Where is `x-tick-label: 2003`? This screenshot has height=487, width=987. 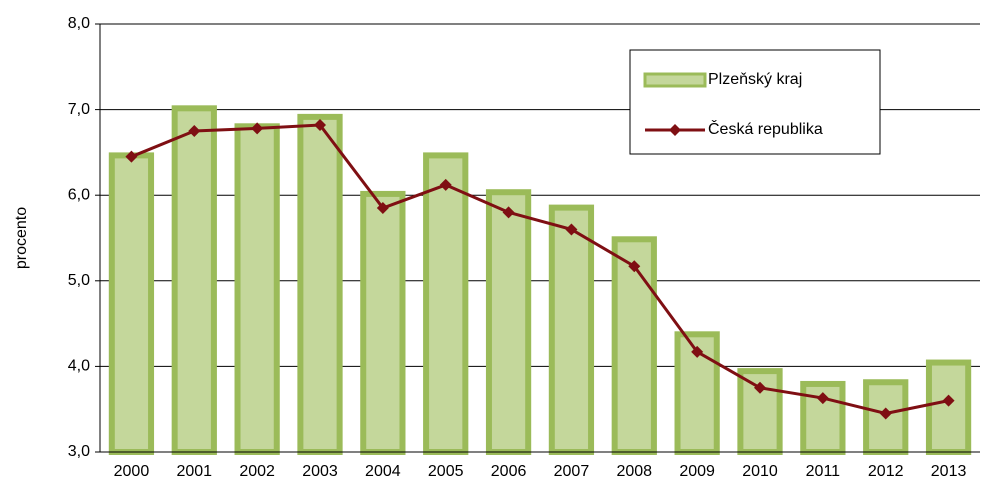 x-tick-label: 2003 is located at coordinates (320, 471).